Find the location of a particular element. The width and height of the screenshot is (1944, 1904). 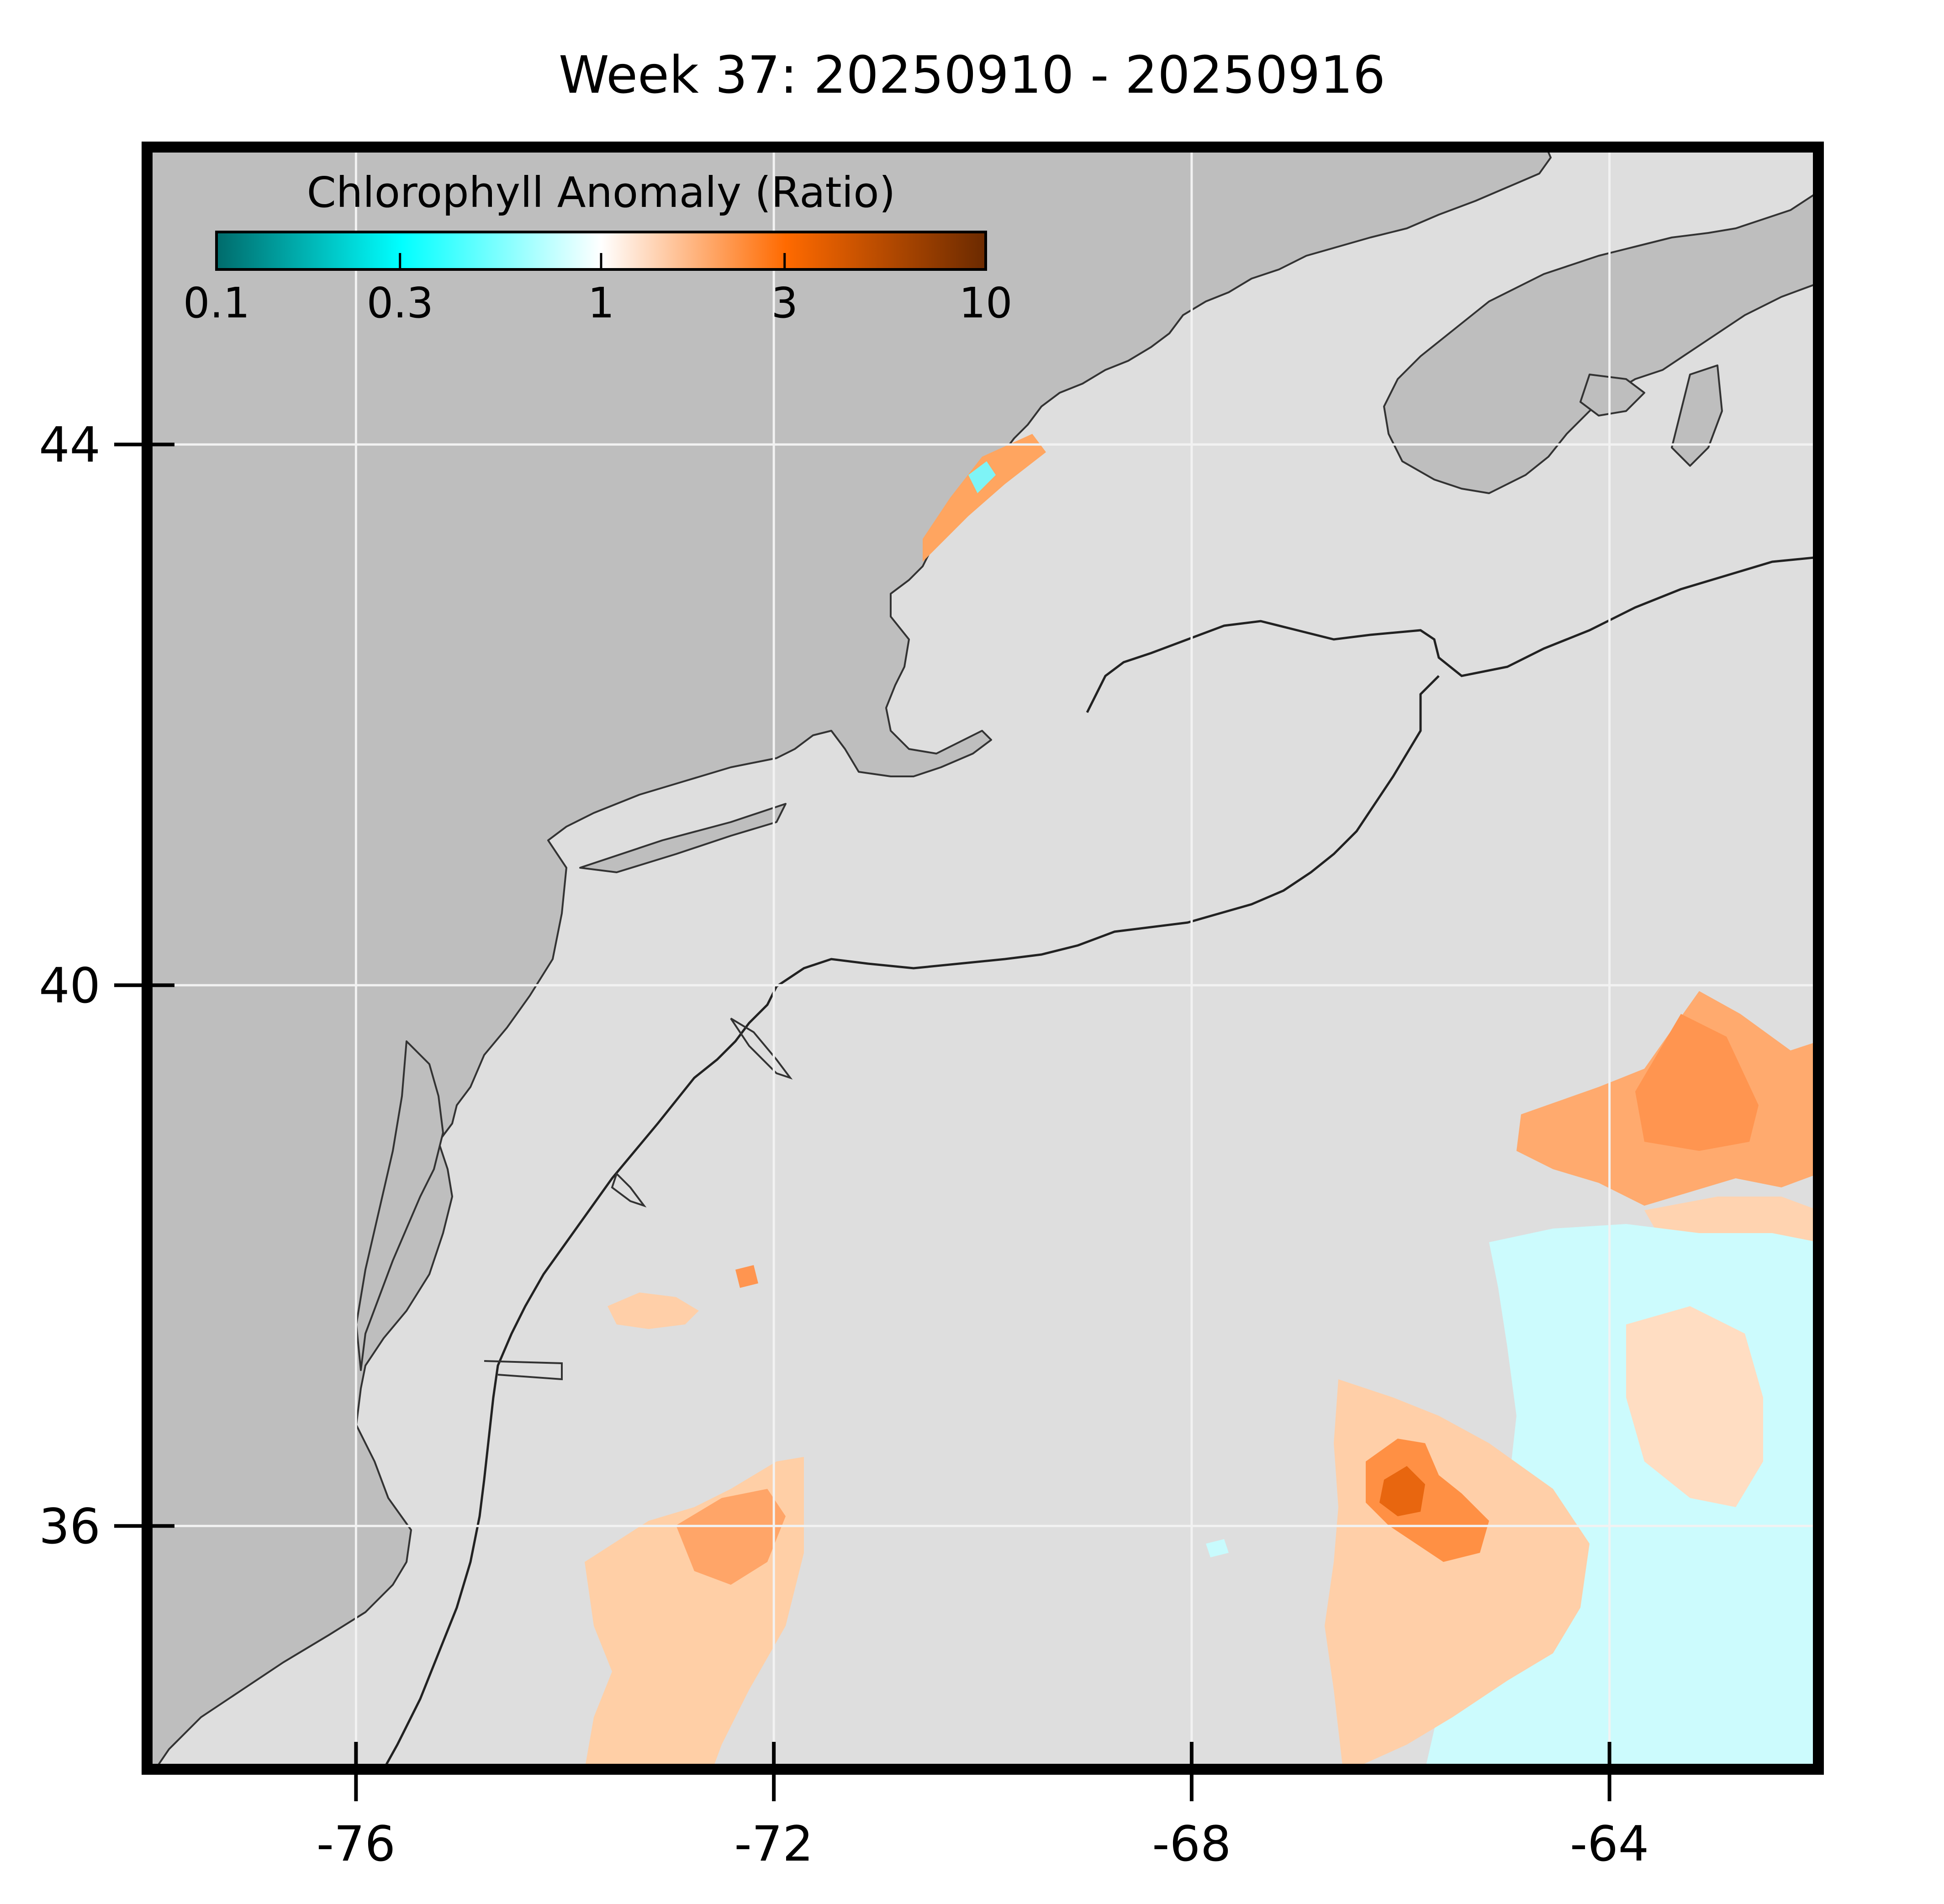

anomaly-patch-se-core is located at coordinates (1402, 1491).